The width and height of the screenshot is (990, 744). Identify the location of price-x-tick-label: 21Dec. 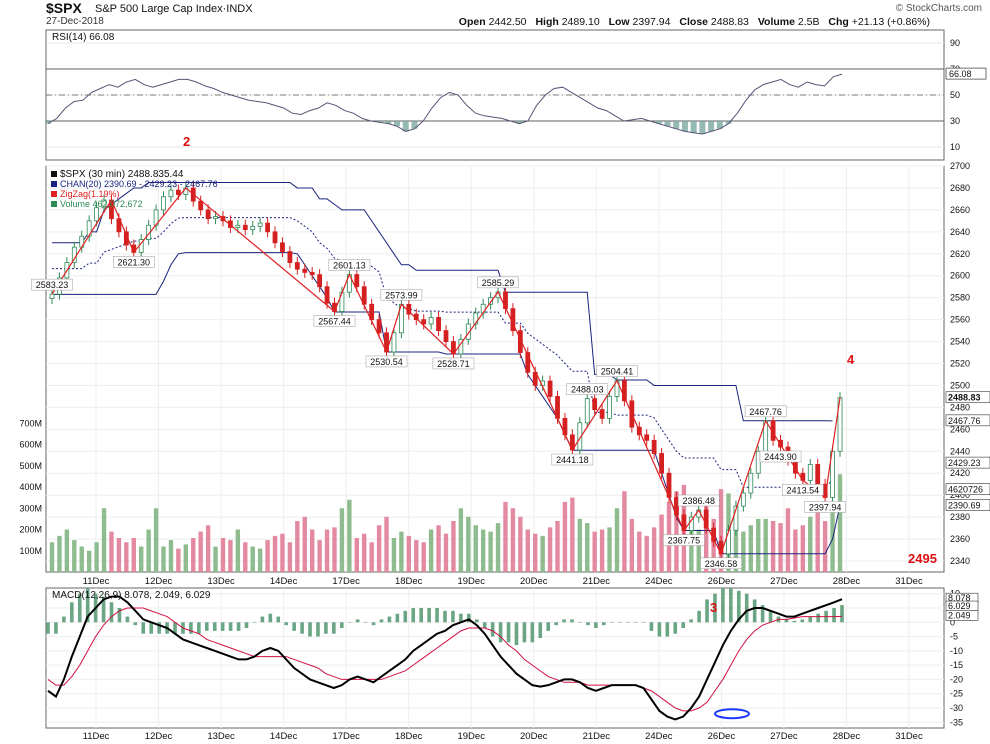
(597, 581).